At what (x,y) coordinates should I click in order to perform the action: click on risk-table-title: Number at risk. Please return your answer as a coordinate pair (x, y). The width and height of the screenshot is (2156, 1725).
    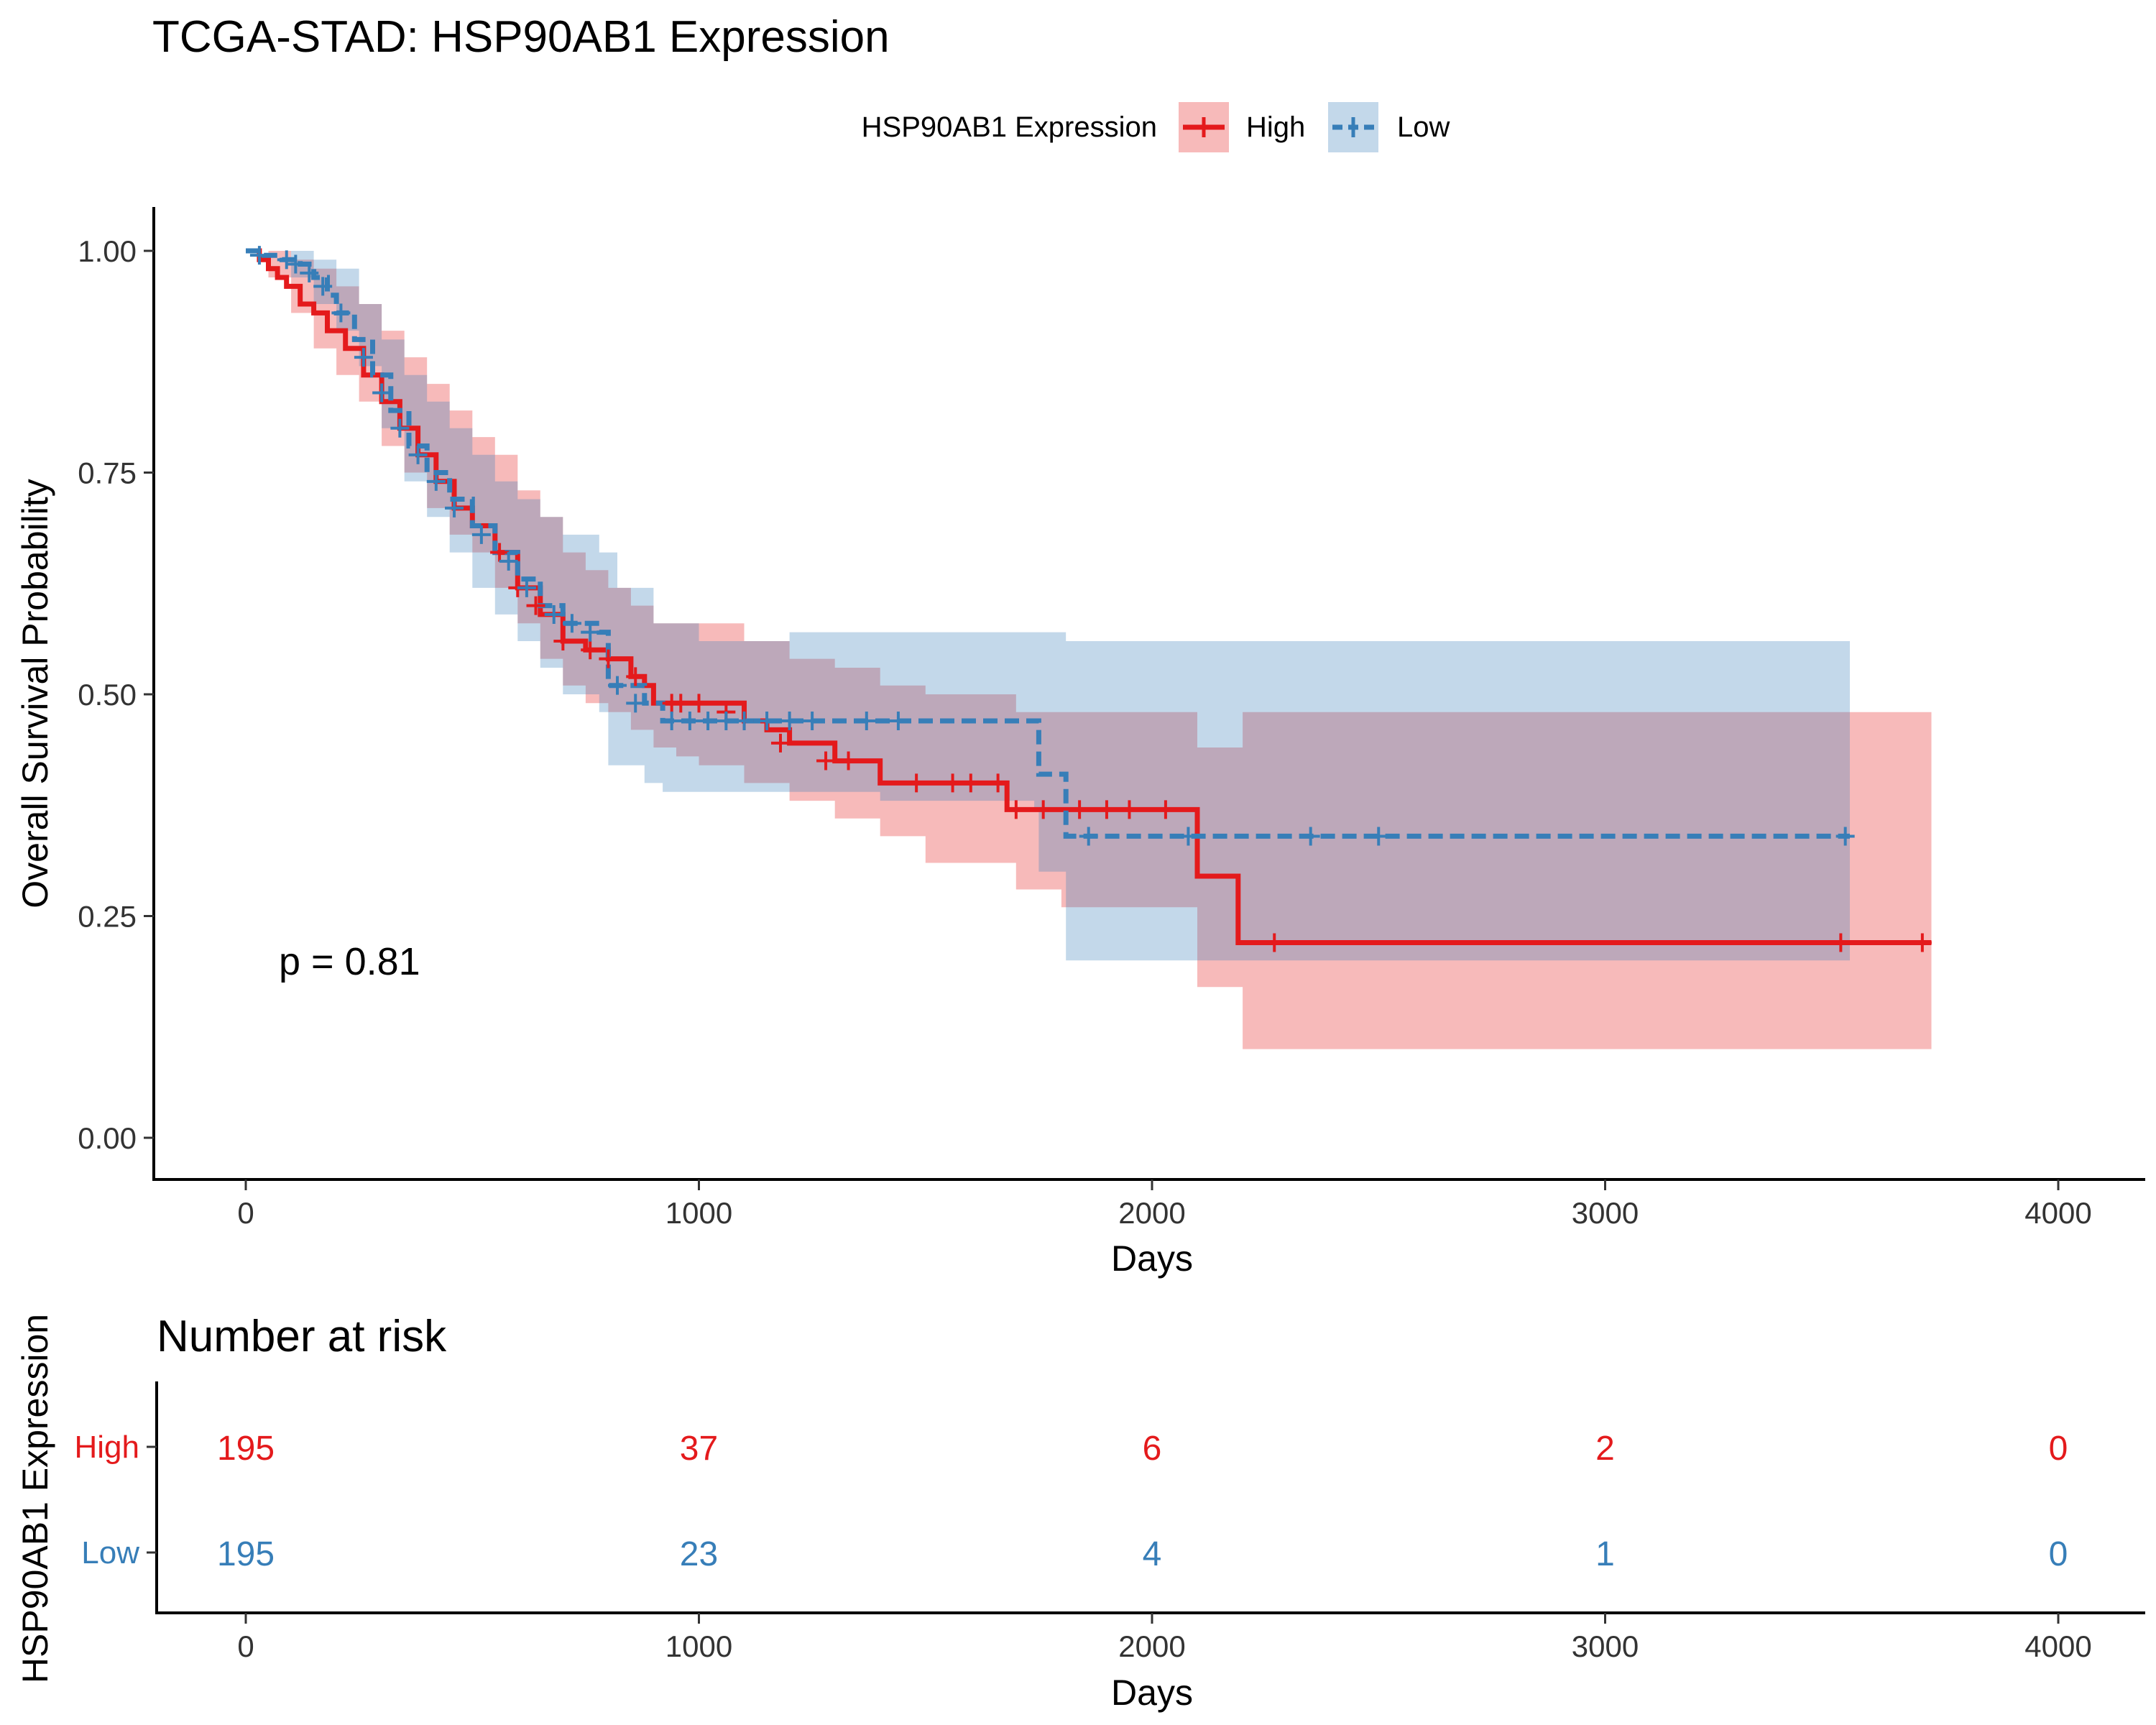
    Looking at the image, I should click on (302, 1336).